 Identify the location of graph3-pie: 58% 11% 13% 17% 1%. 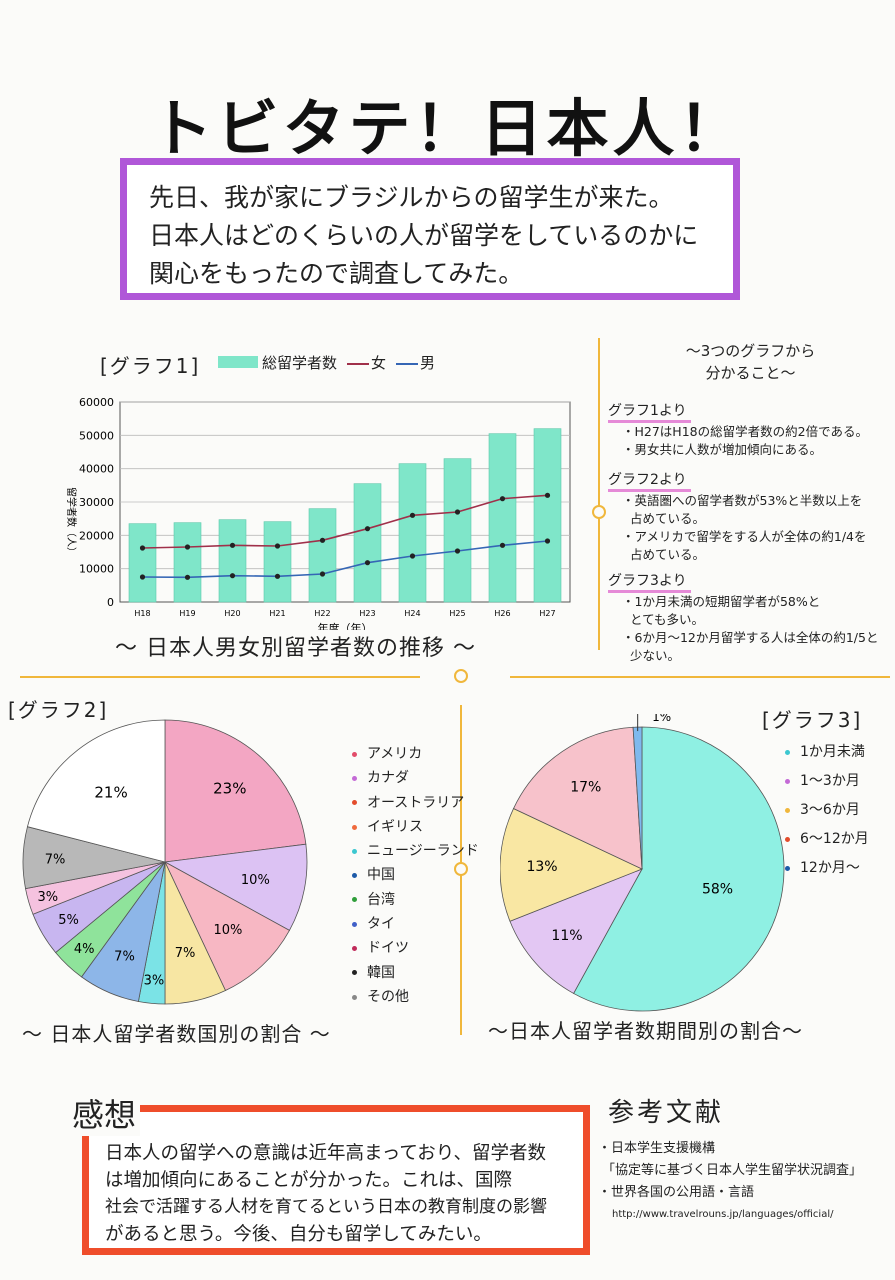
(642, 863).